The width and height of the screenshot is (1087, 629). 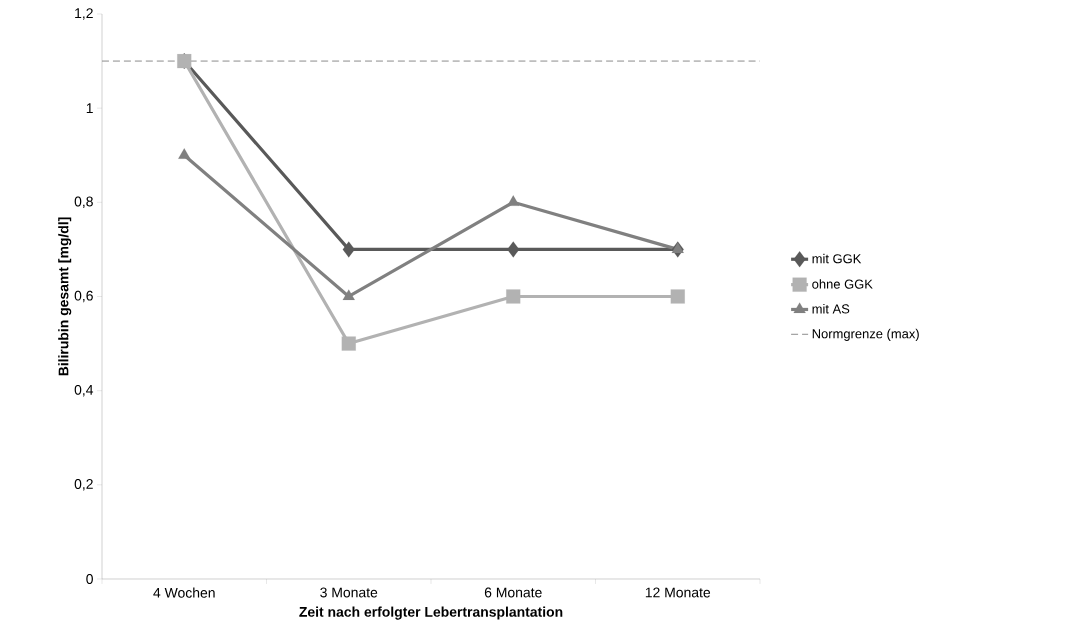 I want to click on y-tick-label: 0,2, so click(x=83, y=485).